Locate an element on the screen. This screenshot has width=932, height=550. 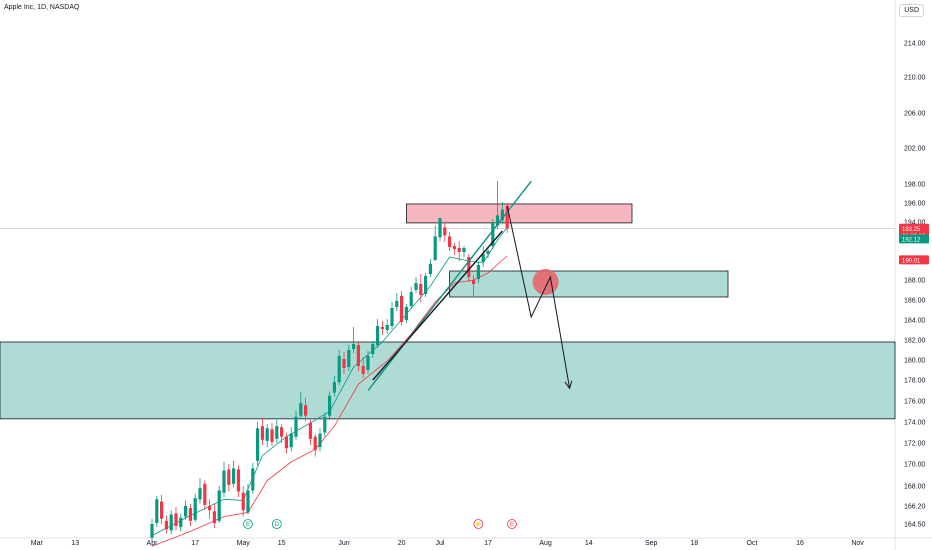
x-tick-label: Apr is located at coordinates (153, 543).